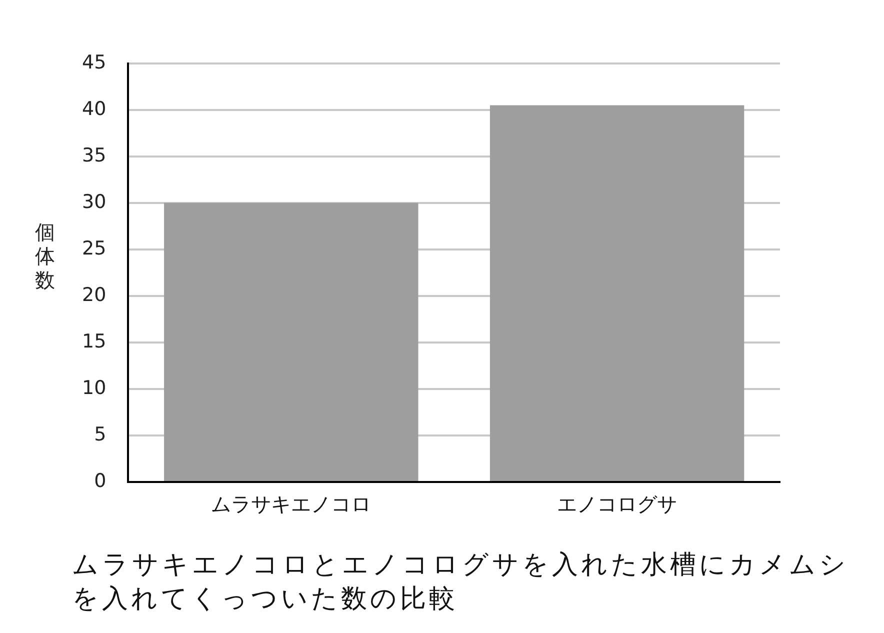 Image resolution: width=884 pixels, height=633 pixels. What do you see at coordinates (94, 295) in the screenshot?
I see `y-tick-label: 20` at bounding box center [94, 295].